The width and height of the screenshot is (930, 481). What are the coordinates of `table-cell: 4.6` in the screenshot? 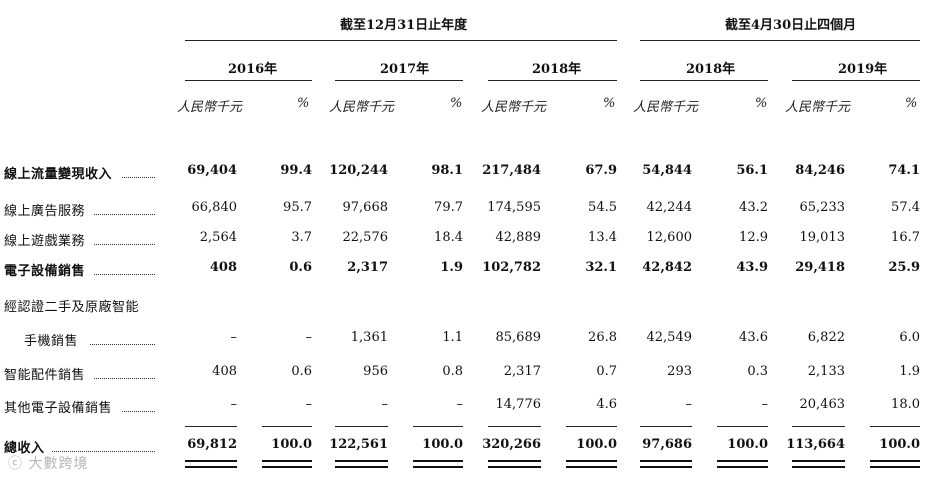 It's located at (606, 404).